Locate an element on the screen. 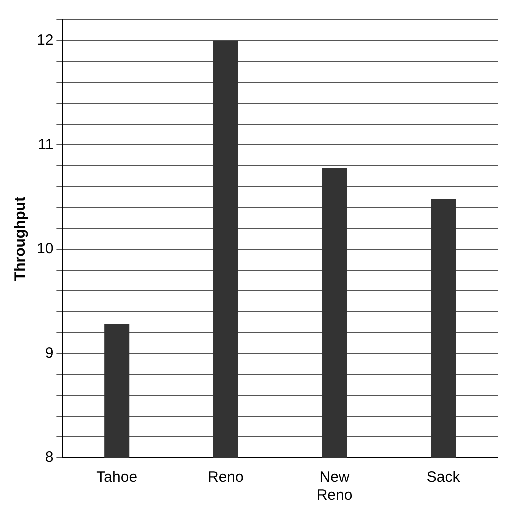  x-tick-label: New Reno is located at coordinates (334, 486).